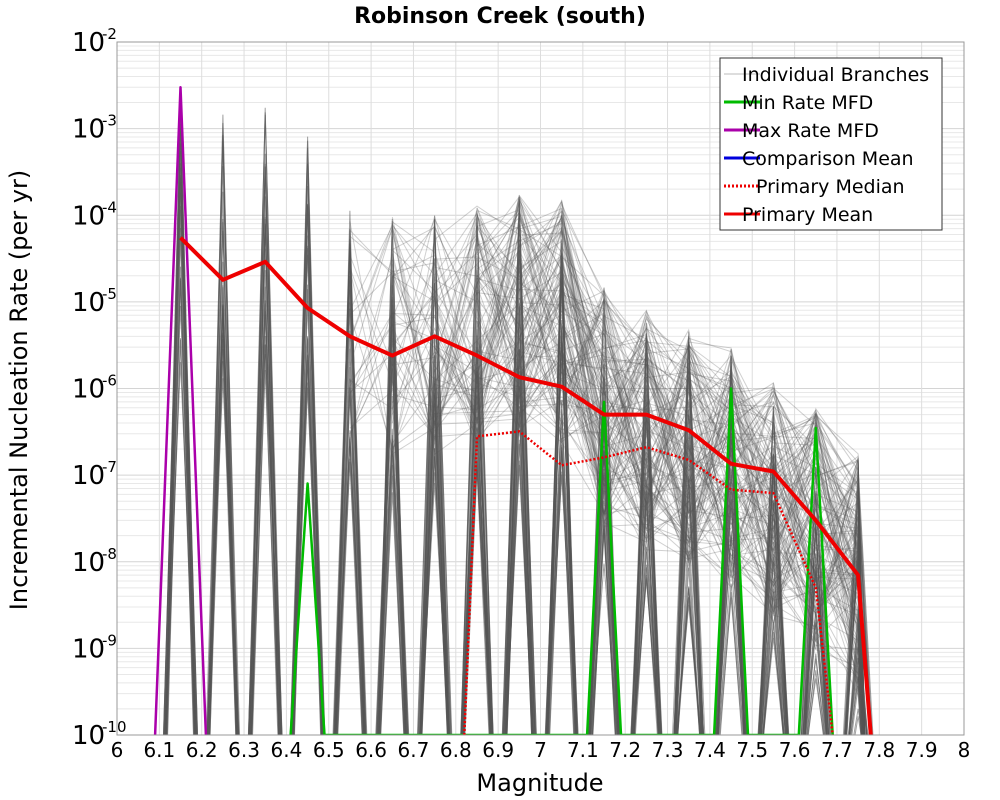 This screenshot has width=1000, height=800. Describe the element at coordinates (835, 75) in the screenshot. I see `legend-label: Individual Branches` at that location.